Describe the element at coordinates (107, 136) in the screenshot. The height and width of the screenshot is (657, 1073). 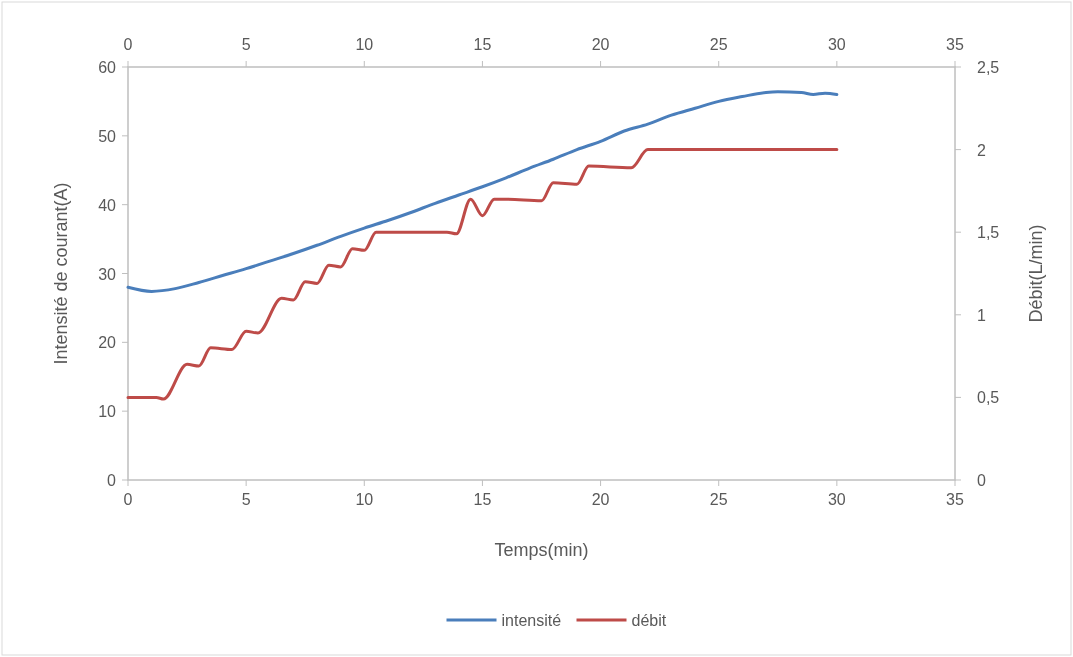
I see `y-tick-label: 50` at that location.